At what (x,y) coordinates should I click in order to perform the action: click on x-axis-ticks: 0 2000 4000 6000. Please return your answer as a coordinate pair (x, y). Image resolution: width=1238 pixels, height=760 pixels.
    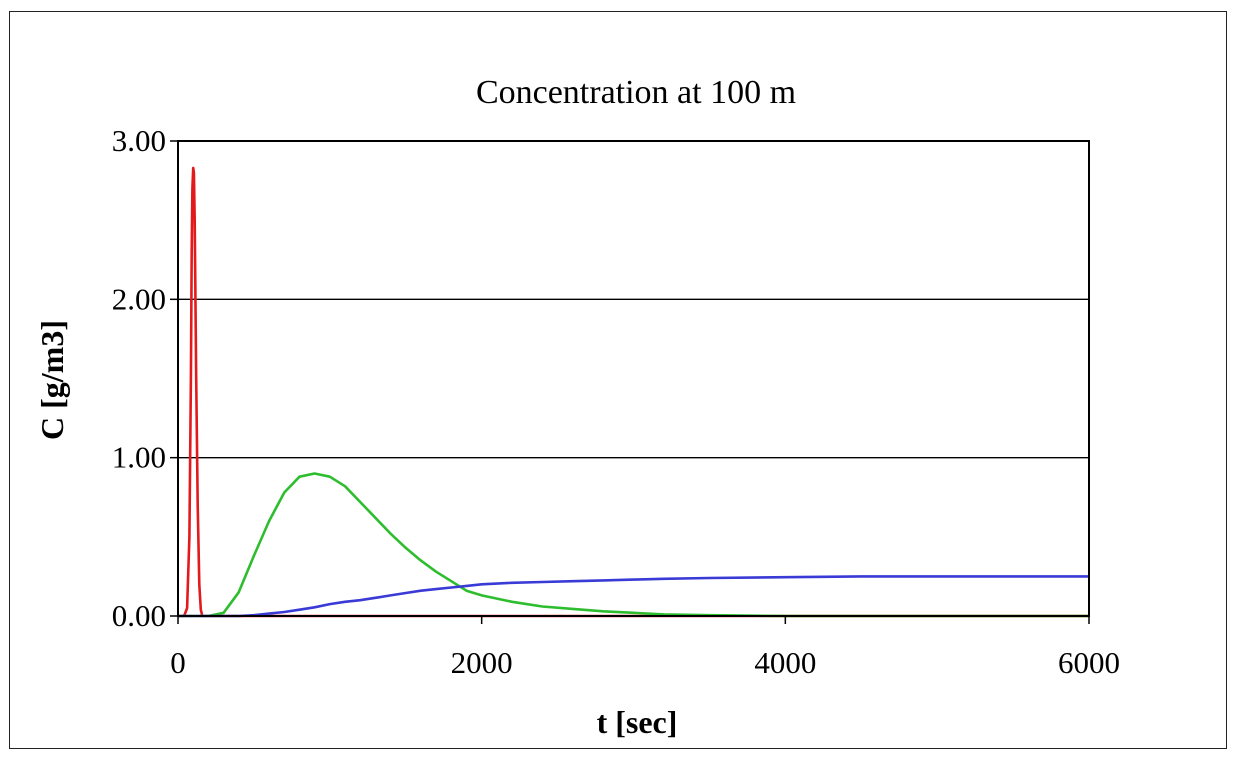
    Looking at the image, I should click on (645, 648).